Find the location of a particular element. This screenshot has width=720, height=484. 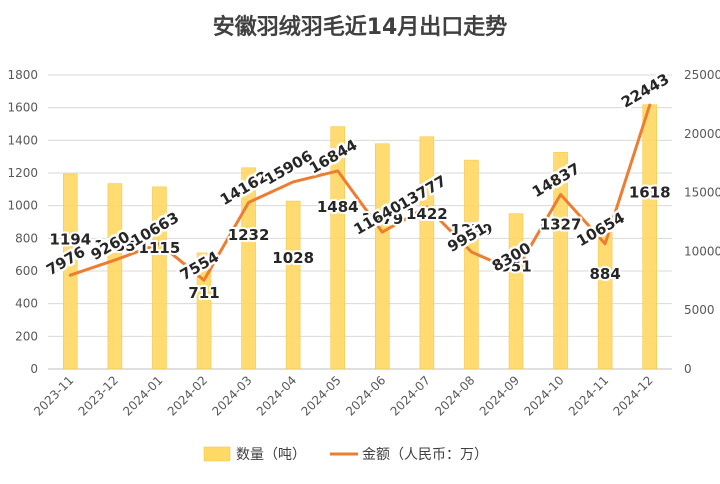

bar-value-label: 951 is located at coordinates (515, 266).